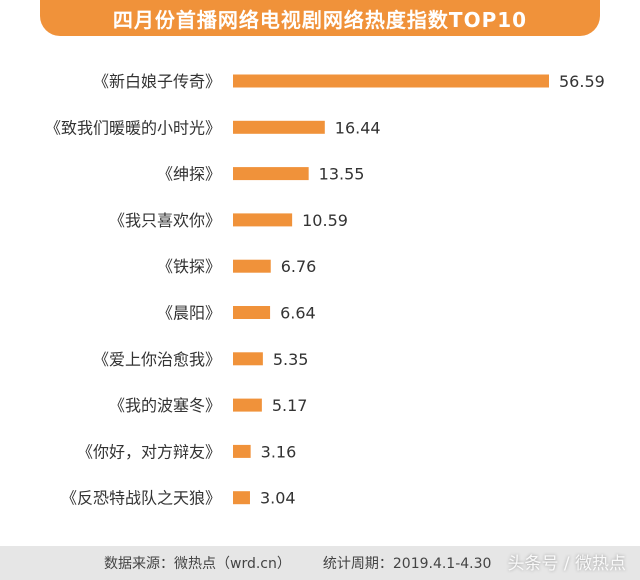  What do you see at coordinates (133, 127) in the screenshot?
I see `category-label: 《致我们暖暖的小时光》` at bounding box center [133, 127].